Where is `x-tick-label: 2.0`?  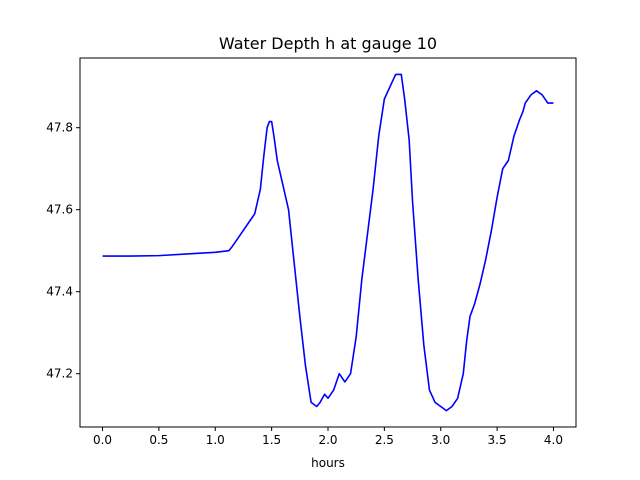
x-tick-label: 2.0 is located at coordinates (327, 440).